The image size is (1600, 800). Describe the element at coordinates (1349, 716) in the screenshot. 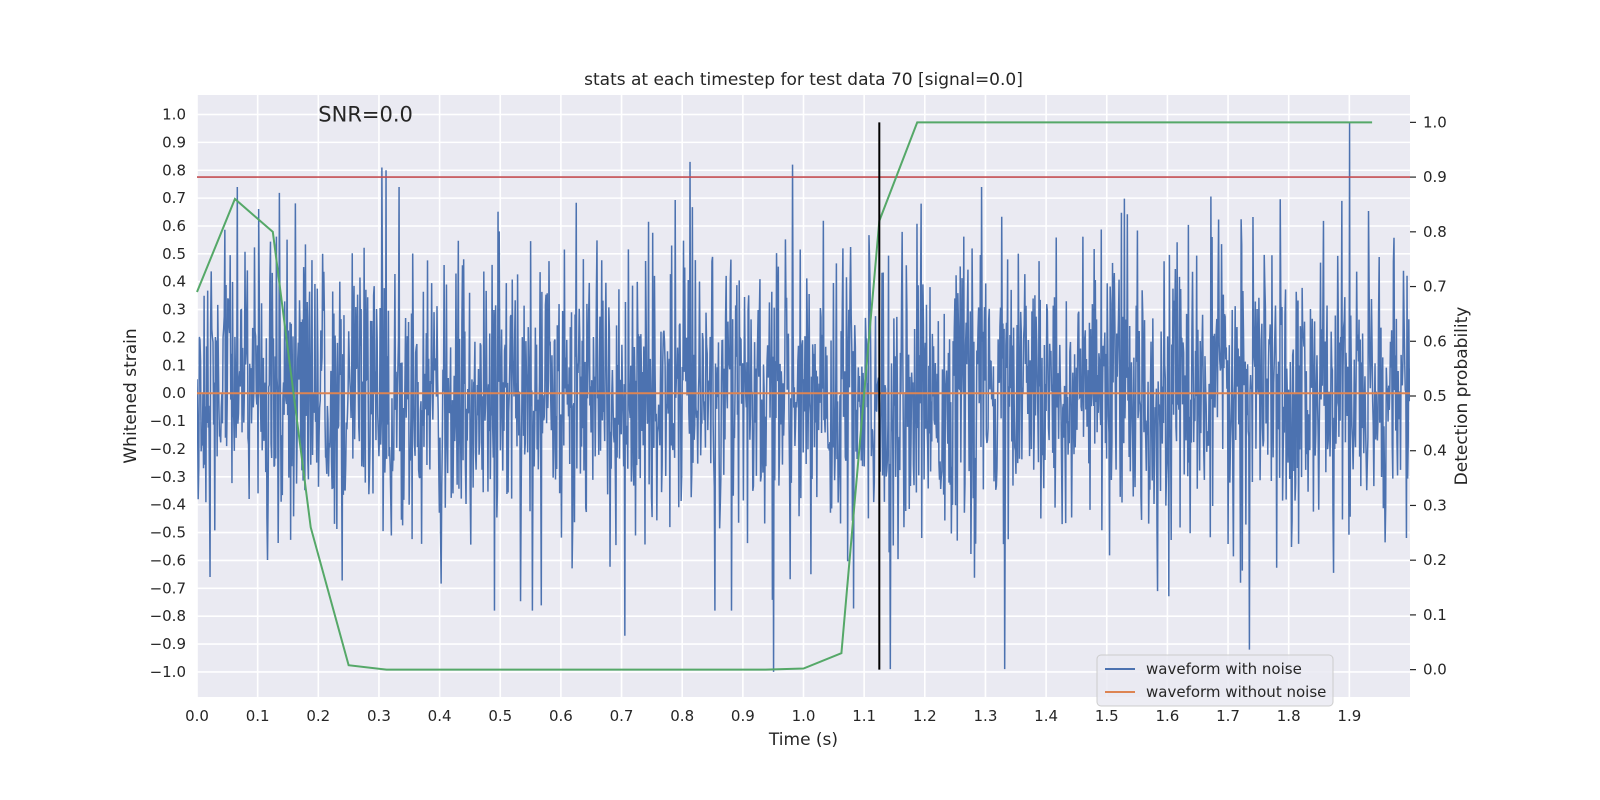

I see `x-tick-label: 1.9` at that location.